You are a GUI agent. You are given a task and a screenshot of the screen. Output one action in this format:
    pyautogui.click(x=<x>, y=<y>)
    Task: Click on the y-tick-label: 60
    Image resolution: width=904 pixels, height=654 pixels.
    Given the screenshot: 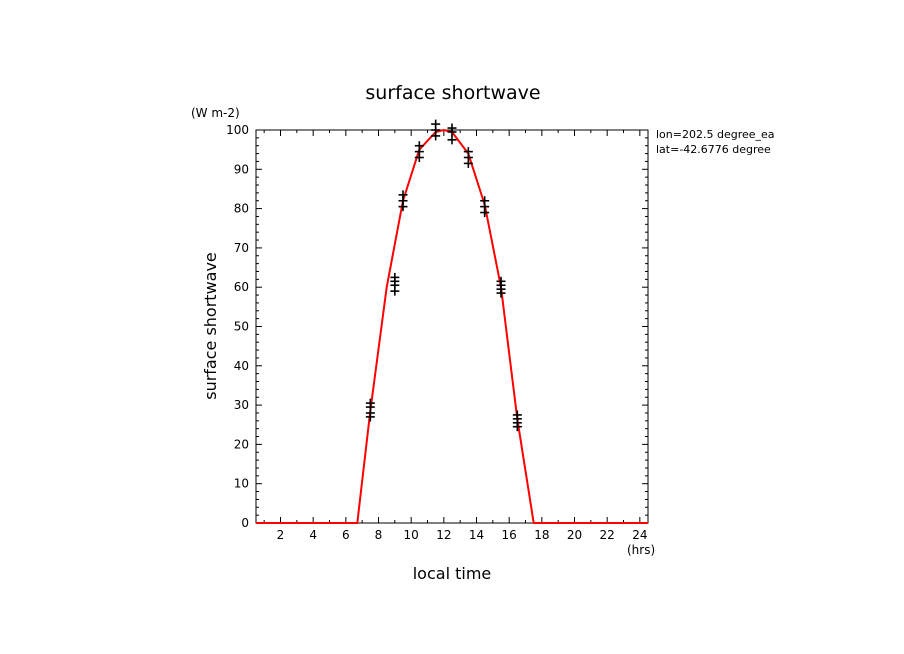 What is the action you would take?
    pyautogui.click(x=241, y=287)
    